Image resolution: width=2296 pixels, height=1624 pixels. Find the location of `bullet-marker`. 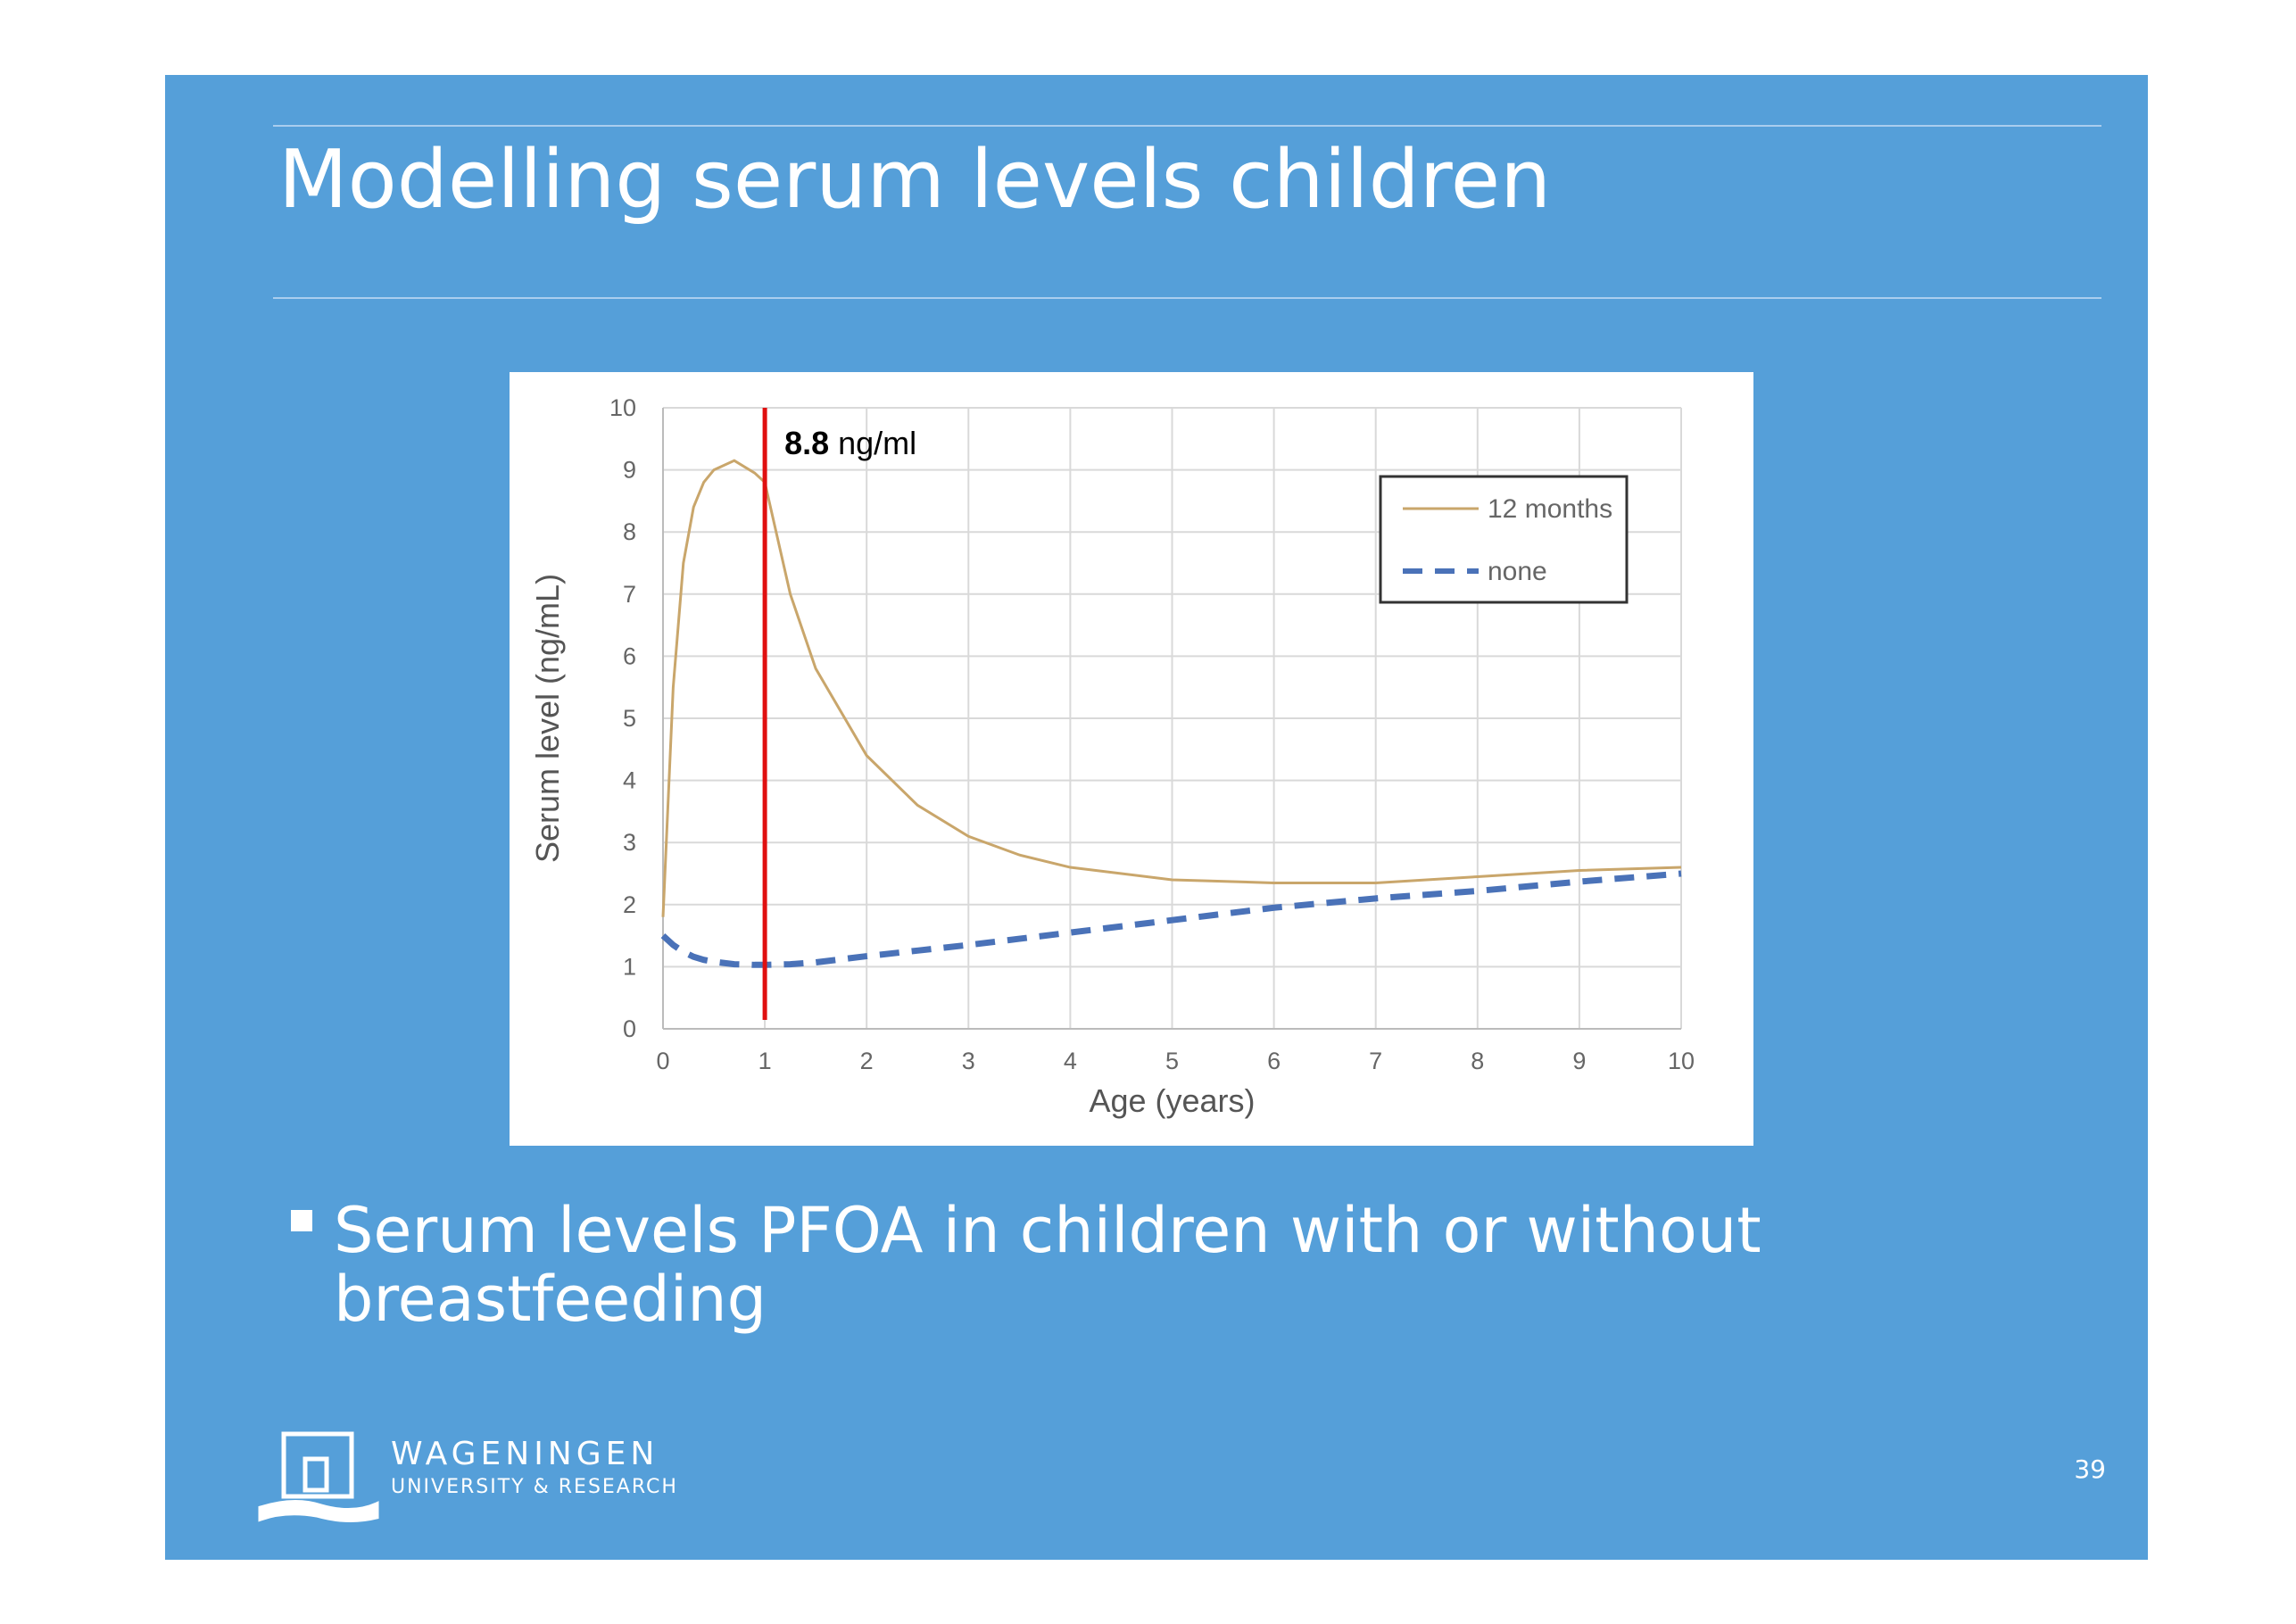

bullet-marker is located at coordinates (301, 1220).